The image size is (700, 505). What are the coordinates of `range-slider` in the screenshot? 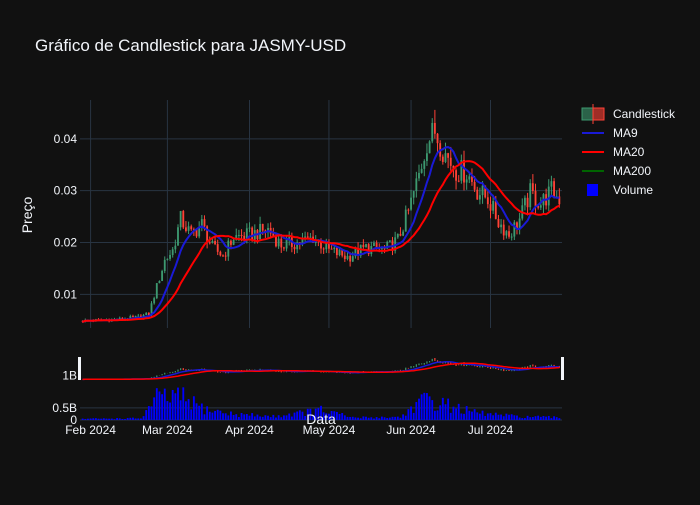 It's located at (321, 368).